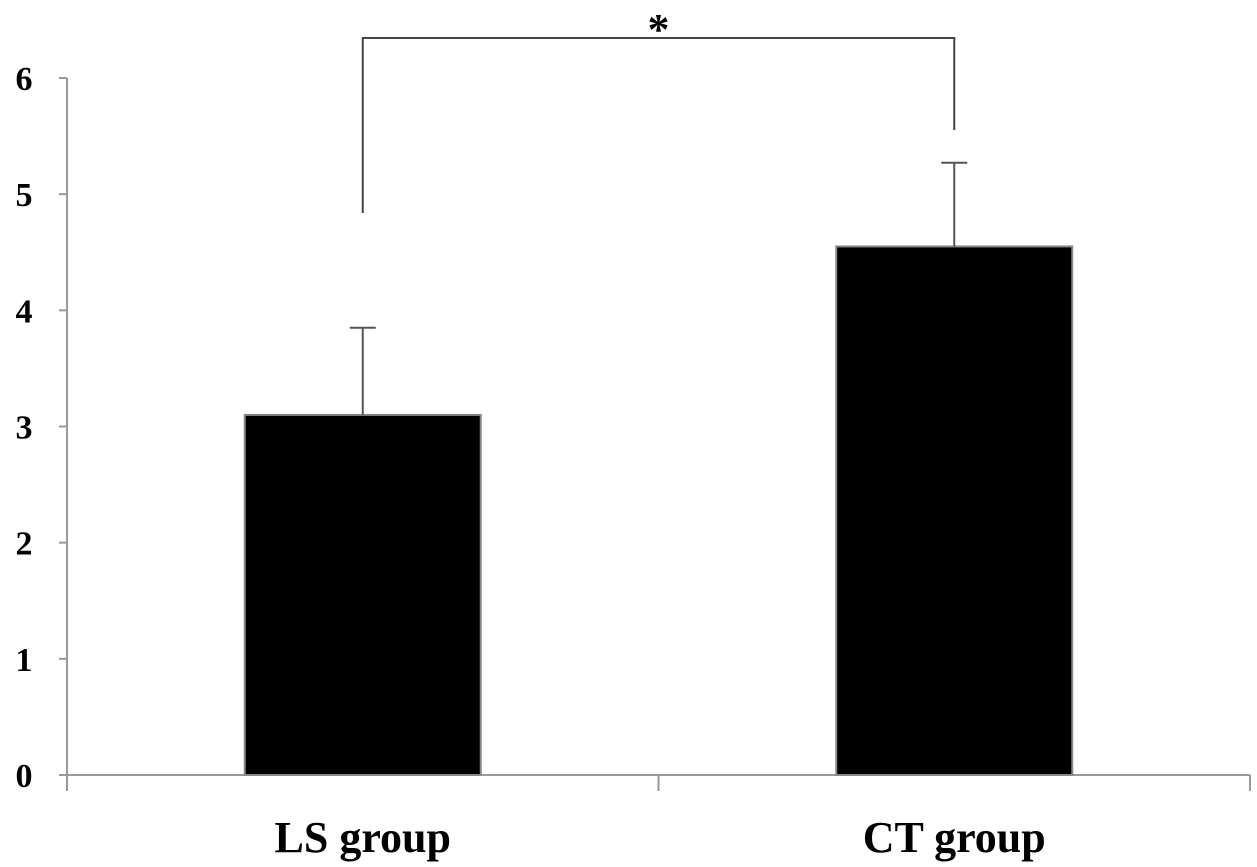 This screenshot has width=1257, height=867. Describe the element at coordinates (24, 428) in the screenshot. I see `y-tick-label: 3` at that location.